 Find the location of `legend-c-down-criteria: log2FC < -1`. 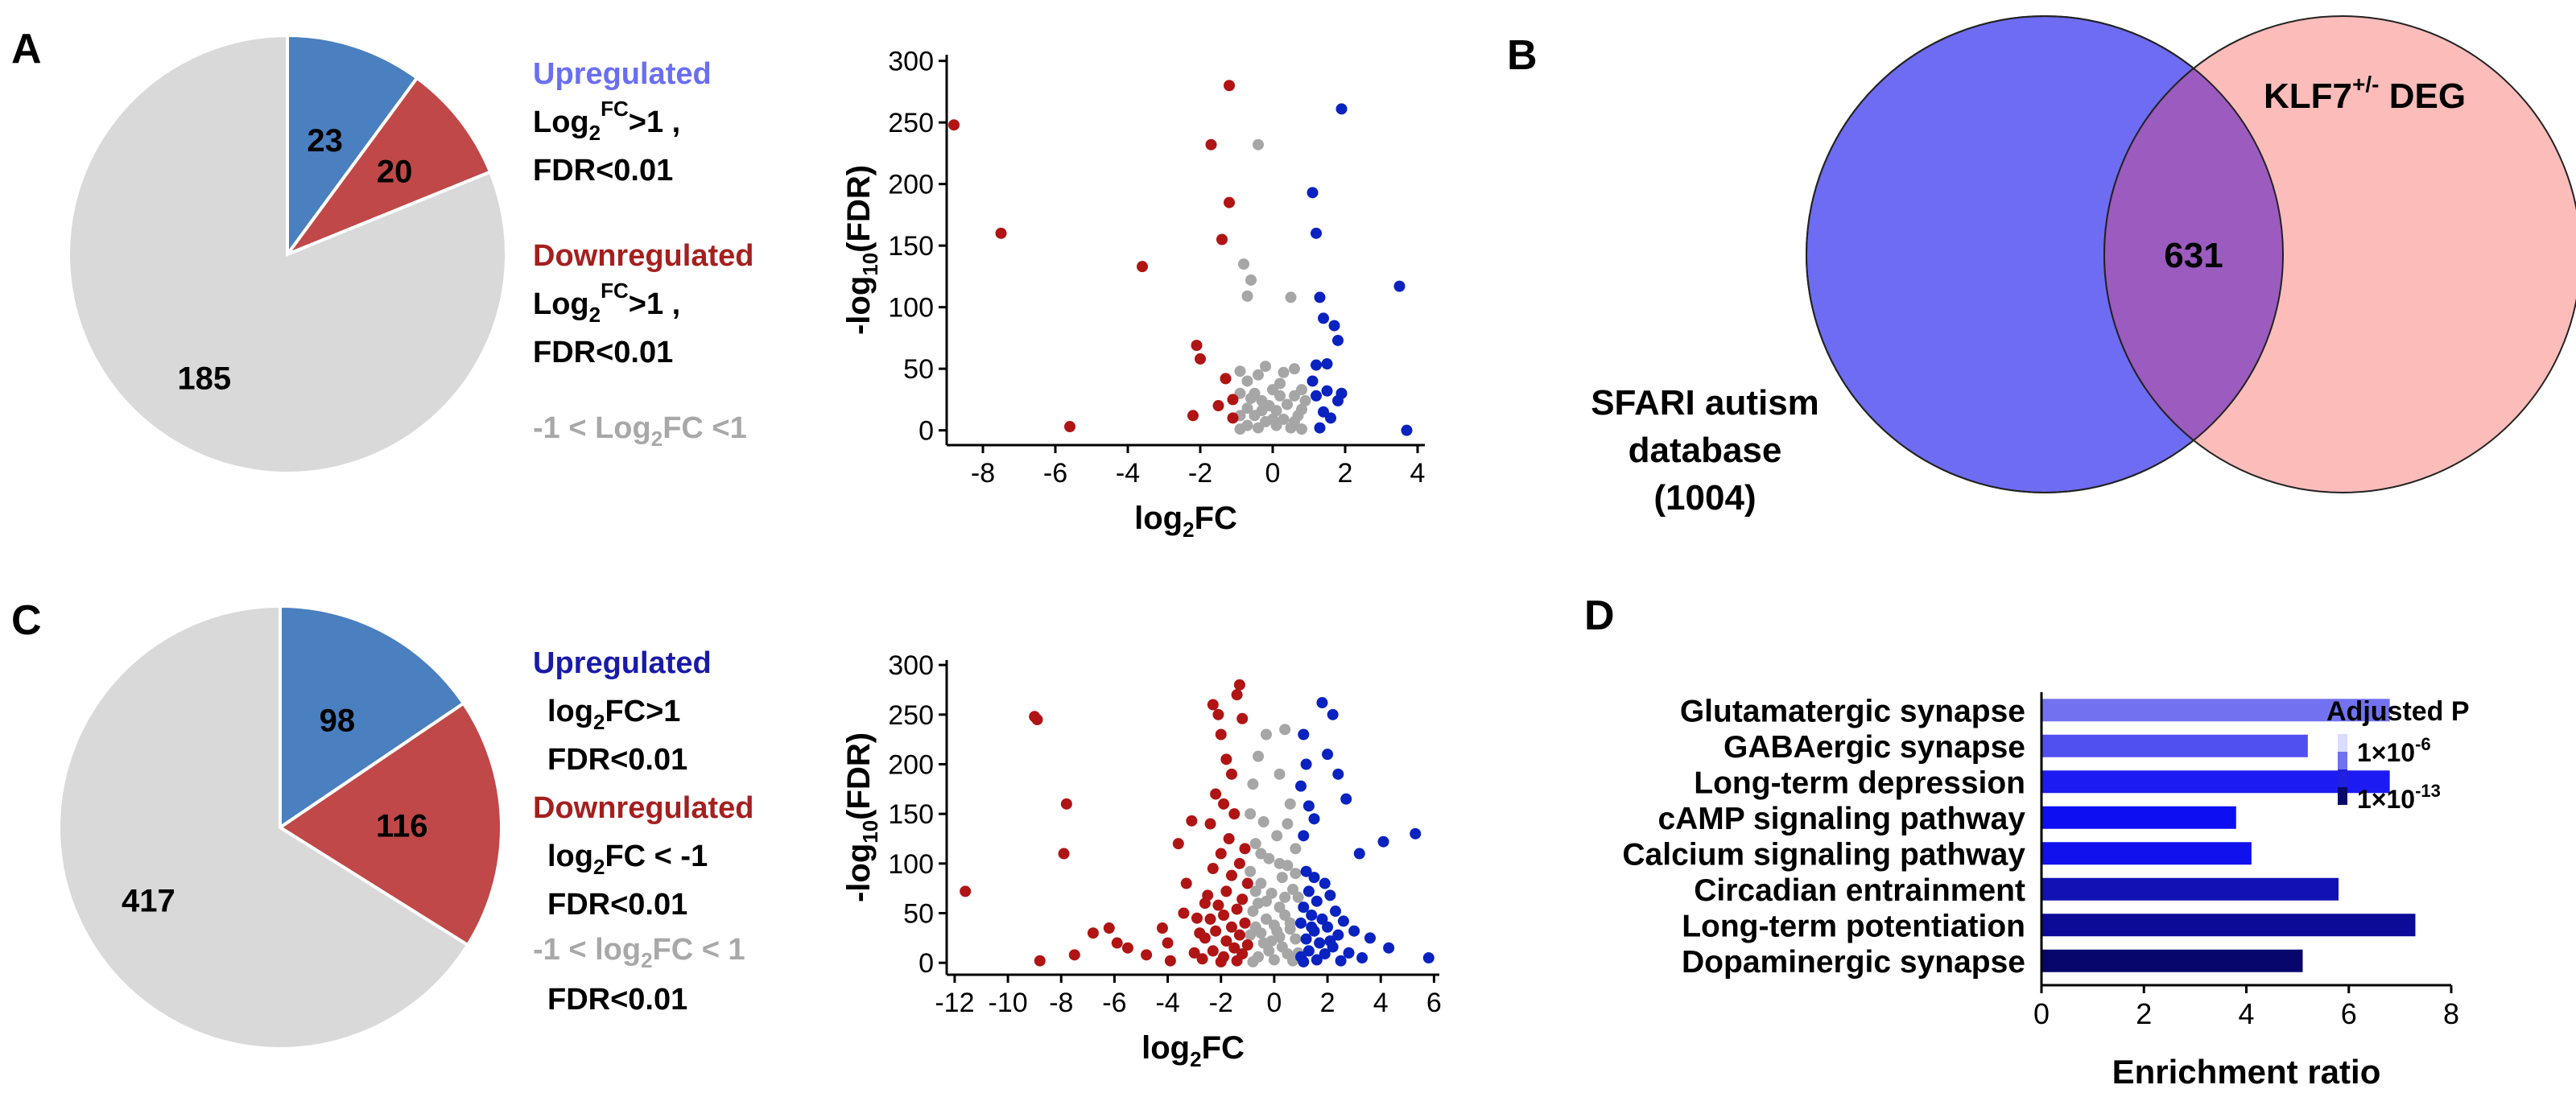

legend-c-down-criteria: log2FC < -1 is located at coordinates (627, 859).